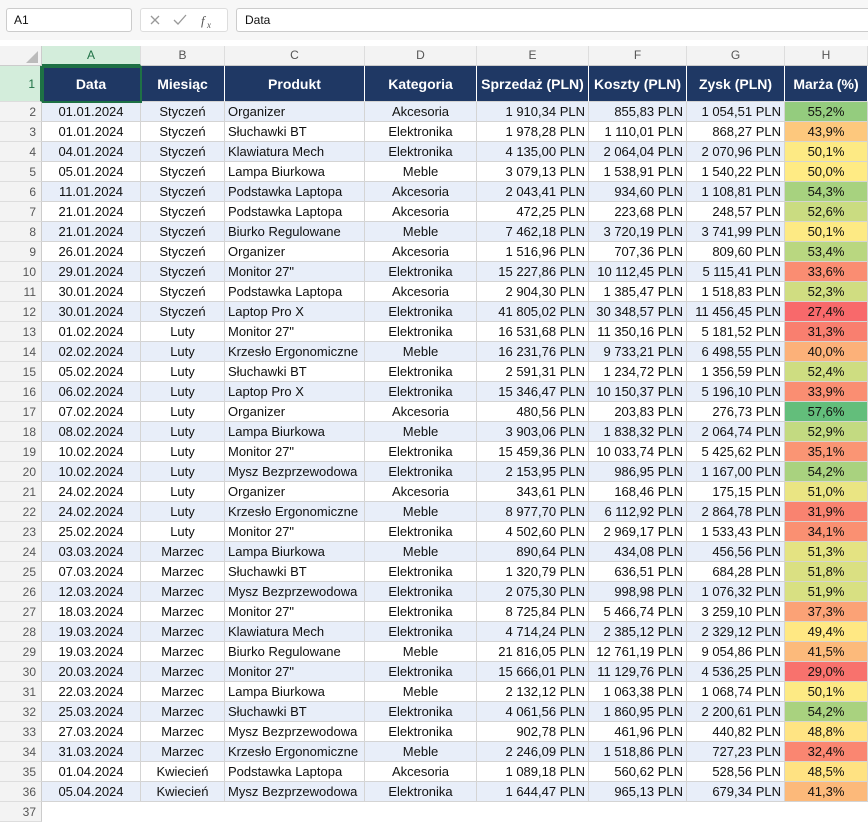 The width and height of the screenshot is (868, 822). What do you see at coordinates (533, 172) in the screenshot?
I see `cell: 3 079,13 PLN` at bounding box center [533, 172].